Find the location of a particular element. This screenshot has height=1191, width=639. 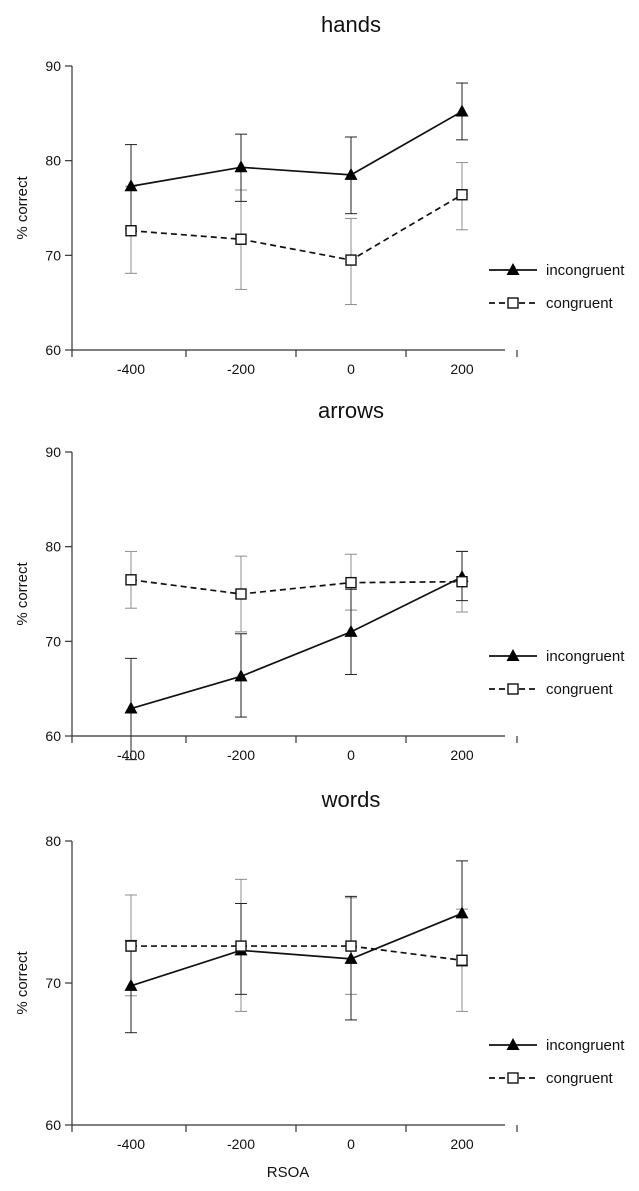

x-axis-label: RSOA is located at coordinates (288, 1172).